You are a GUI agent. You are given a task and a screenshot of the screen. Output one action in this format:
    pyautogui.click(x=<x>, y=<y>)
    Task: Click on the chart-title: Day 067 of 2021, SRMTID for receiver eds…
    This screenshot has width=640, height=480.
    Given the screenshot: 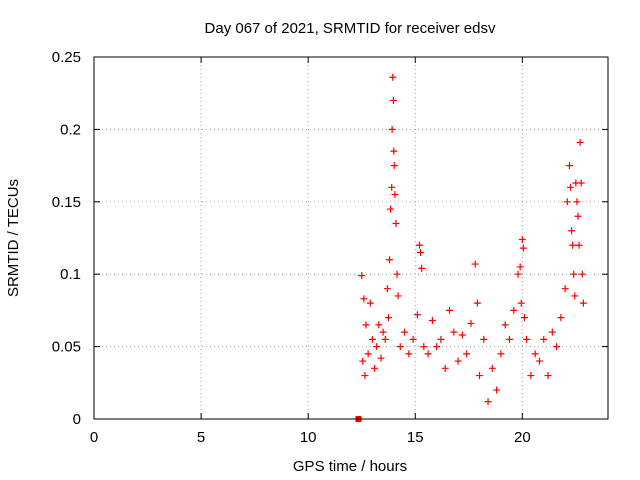 What is the action you would take?
    pyautogui.click(x=350, y=28)
    